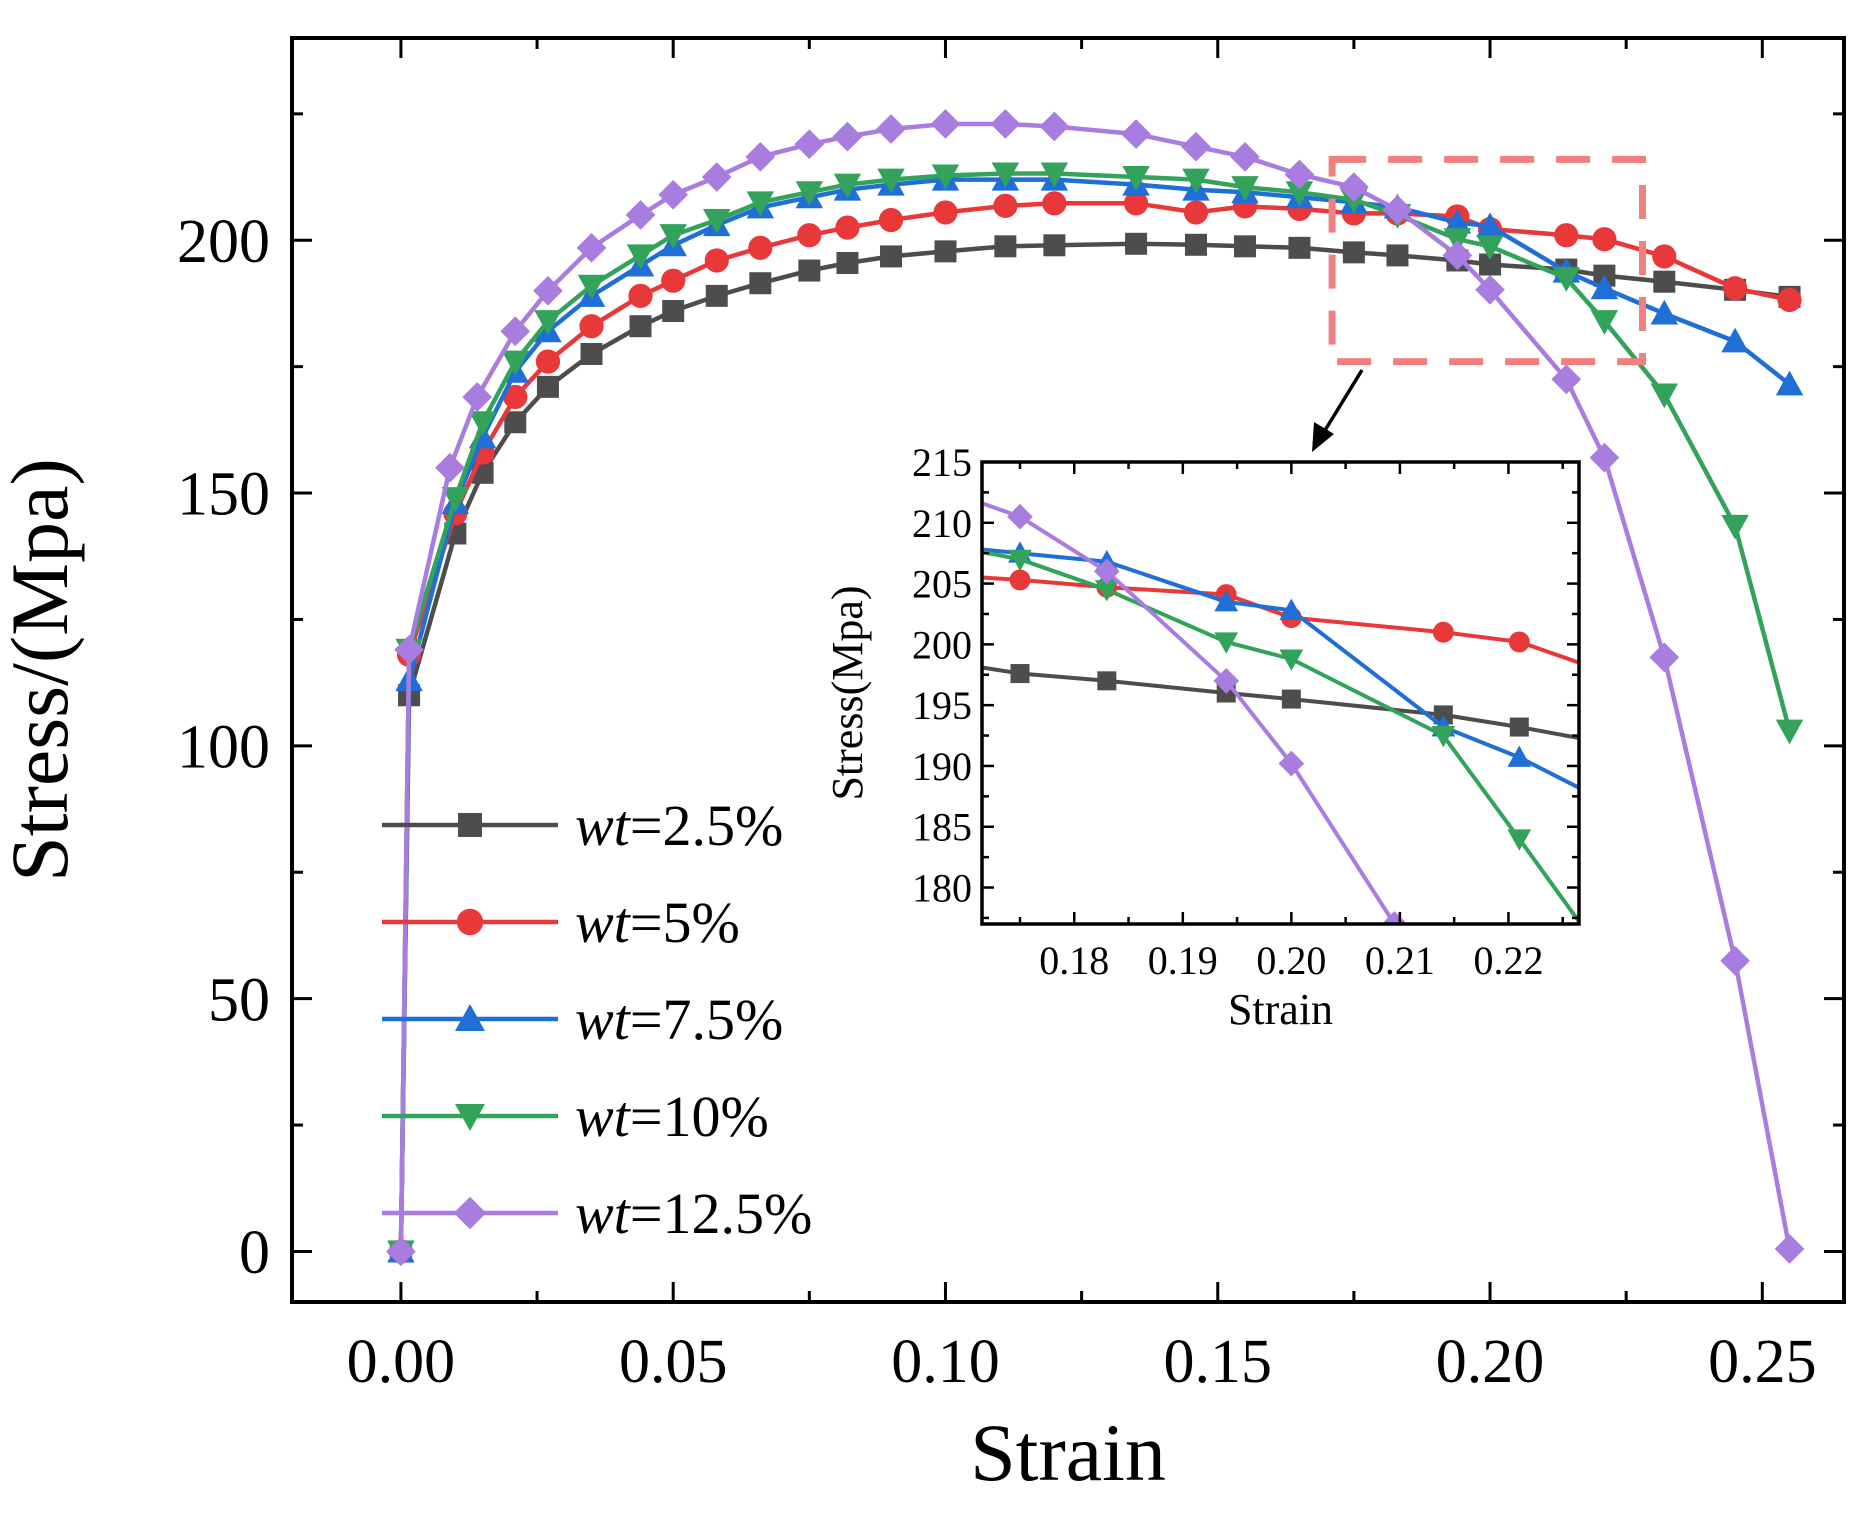  I want to click on main-ytick-label: 200, so click(223, 242).